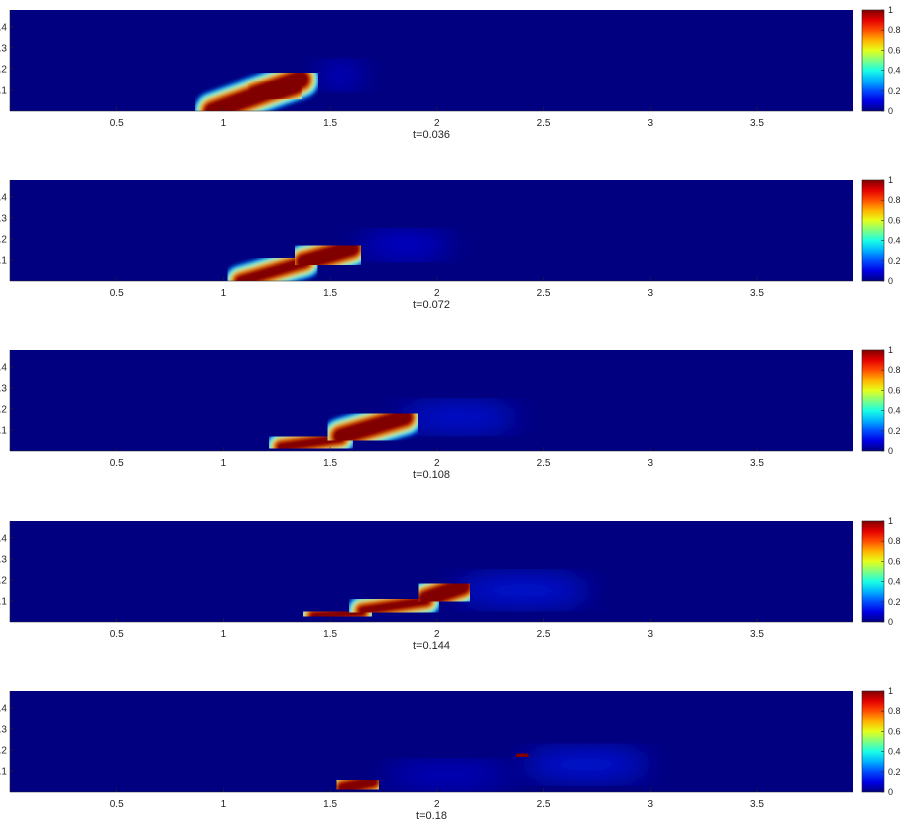  I want to click on time-label: t=0.144, so click(431, 646).